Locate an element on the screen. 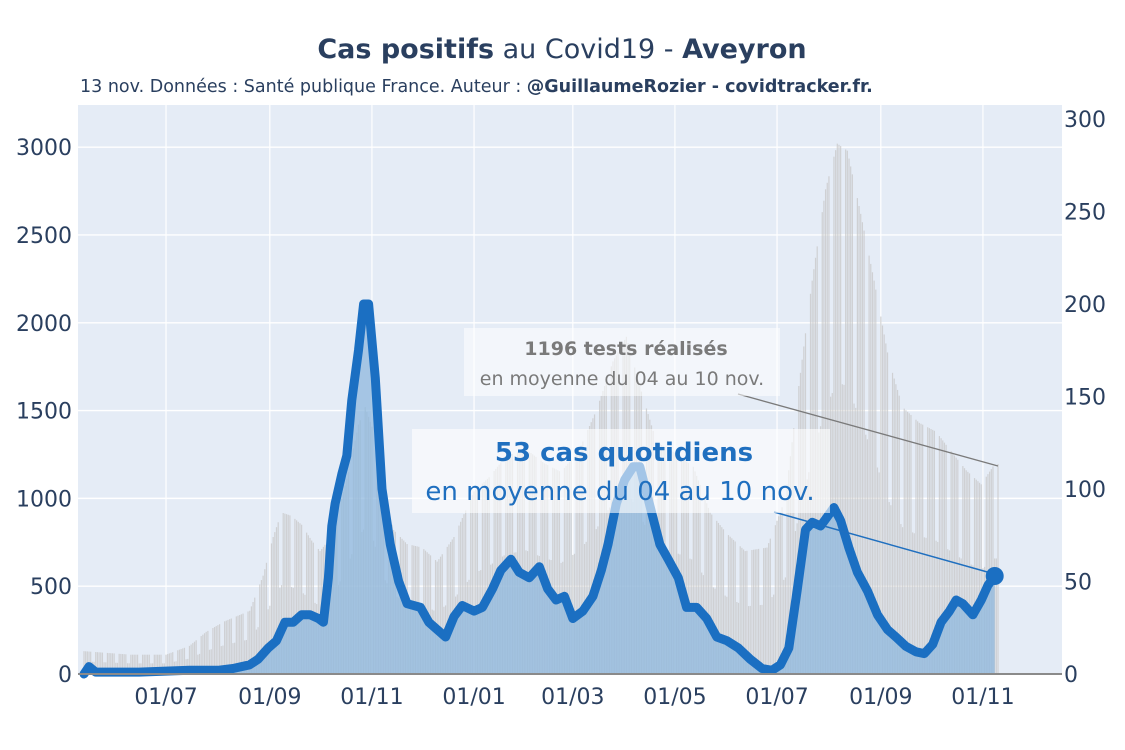 This screenshot has height=750, width=1125. x-tick-label: 01/05 is located at coordinates (674, 697).